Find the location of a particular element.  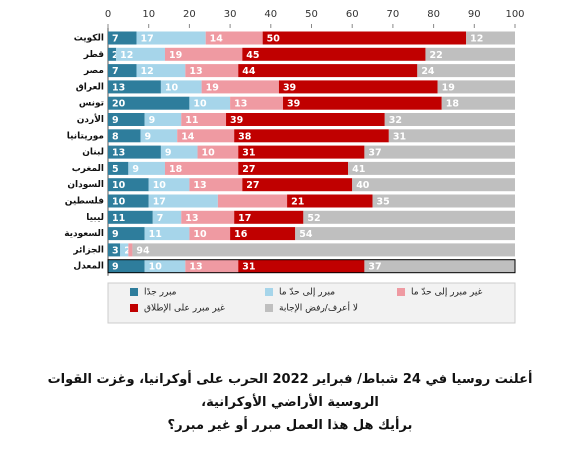

value-label: 5 is located at coordinates (115, 169).